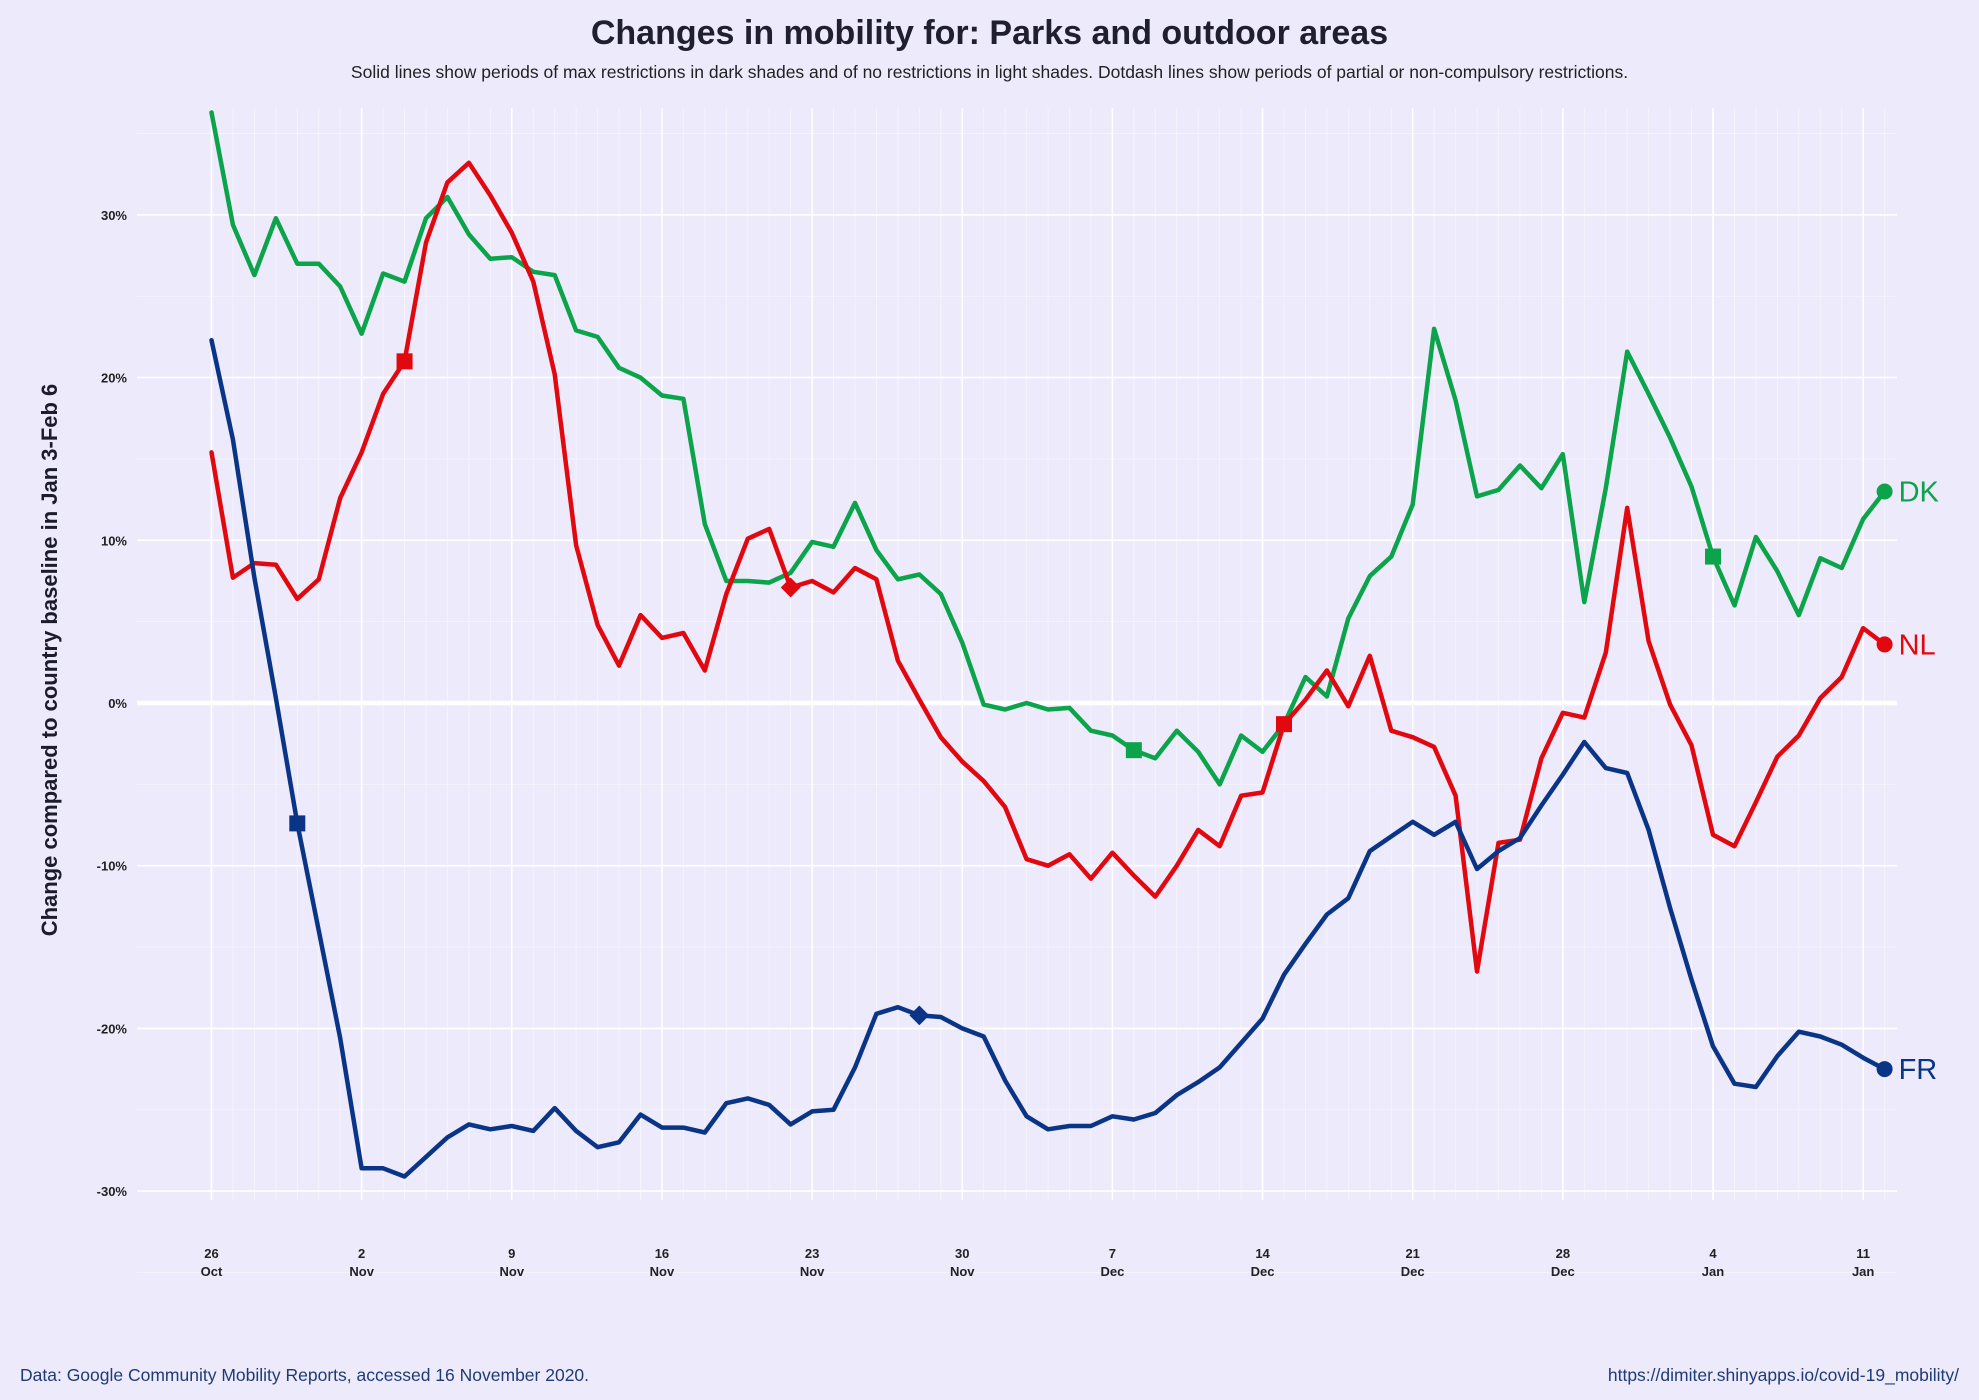 This screenshot has height=1400, width=1979. What do you see at coordinates (662, 1253) in the screenshot?
I see `x-tick-label: 16` at bounding box center [662, 1253].